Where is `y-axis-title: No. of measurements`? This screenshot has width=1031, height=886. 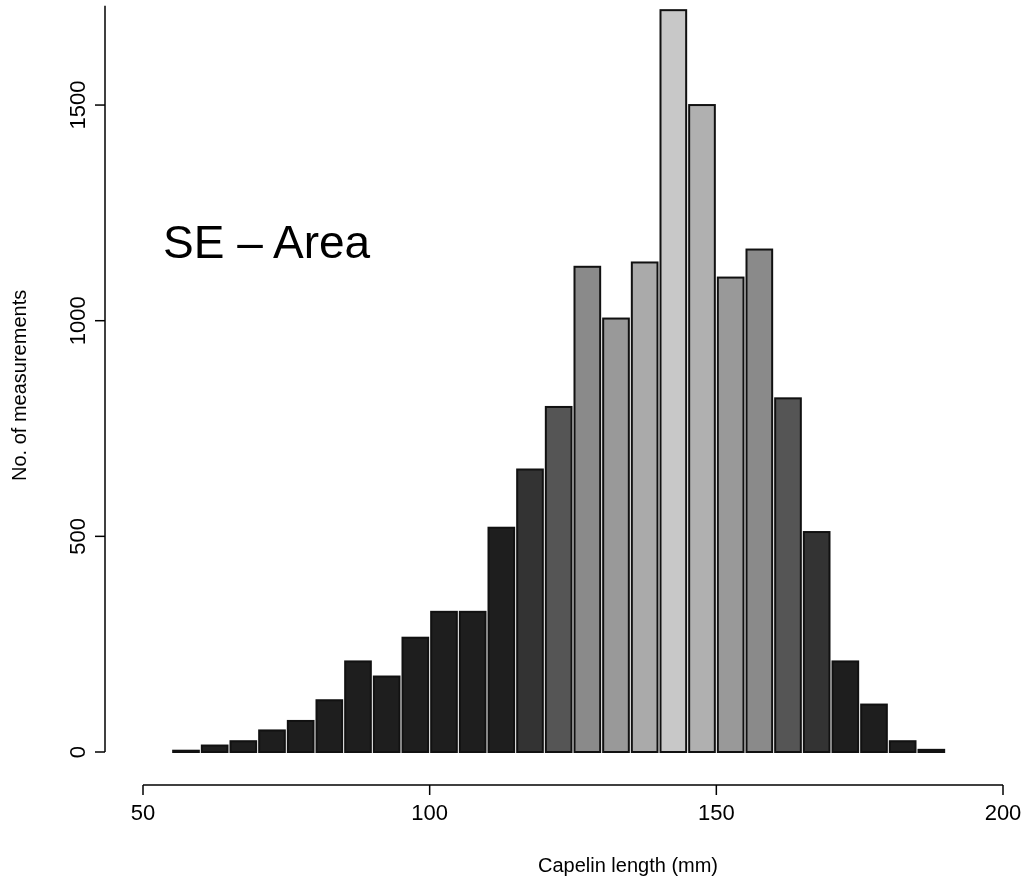
y-axis-title: No. of measurements is located at coordinates (19, 385).